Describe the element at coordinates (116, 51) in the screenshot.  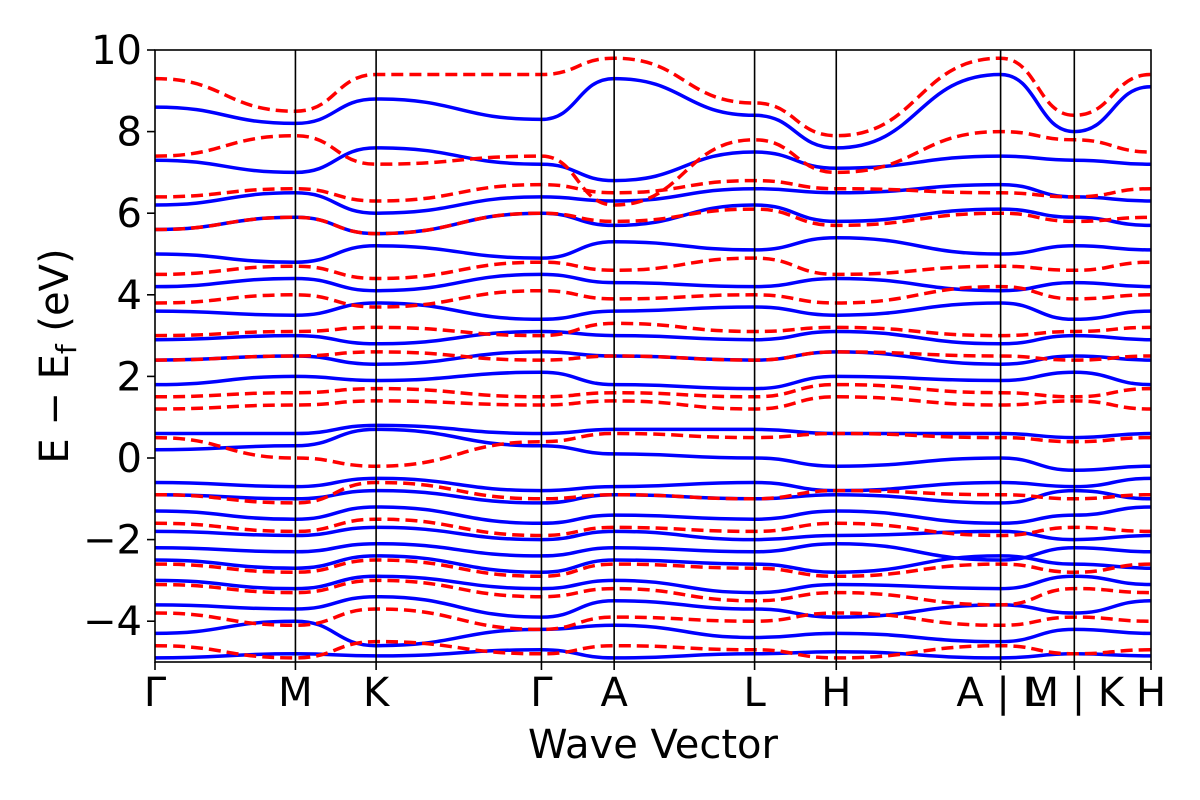
I see `y-tick-label: 10` at that location.